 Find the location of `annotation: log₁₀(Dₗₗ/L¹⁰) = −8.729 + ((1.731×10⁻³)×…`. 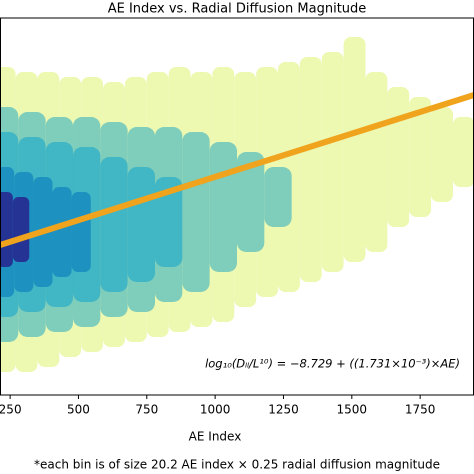

annotation: log₁₀(Dₗₗ/L¹⁰) = −8.729 + ((1.731×10⁻³)×… is located at coordinates (332, 364).